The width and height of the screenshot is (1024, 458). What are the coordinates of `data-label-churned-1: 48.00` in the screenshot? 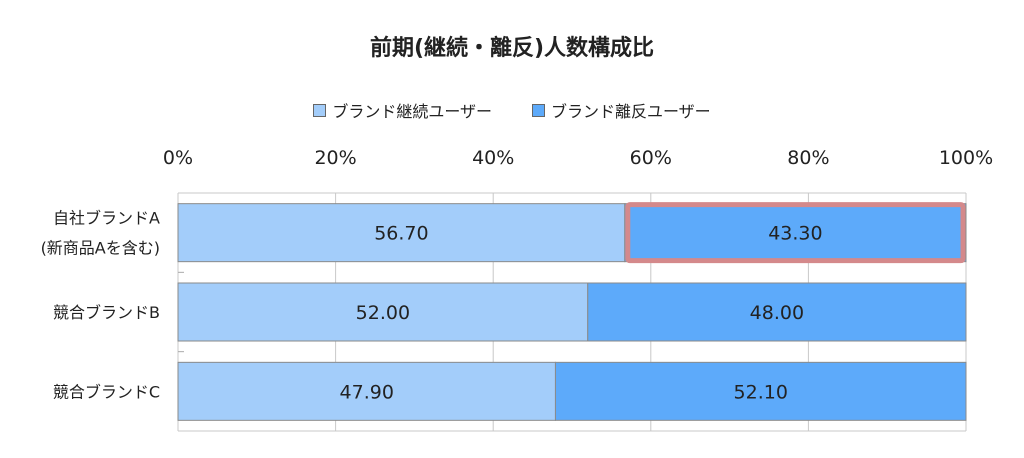 It's located at (777, 313).